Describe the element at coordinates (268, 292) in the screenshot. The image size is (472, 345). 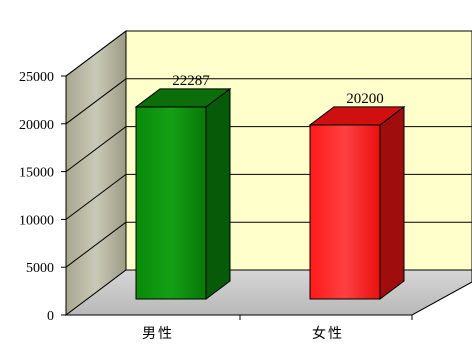
I see `floor` at that location.